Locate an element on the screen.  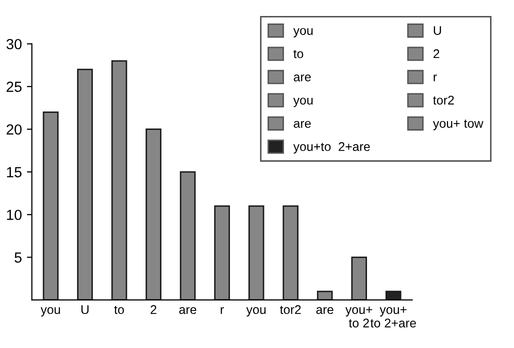
legend-label: r is located at coordinates (435, 78).